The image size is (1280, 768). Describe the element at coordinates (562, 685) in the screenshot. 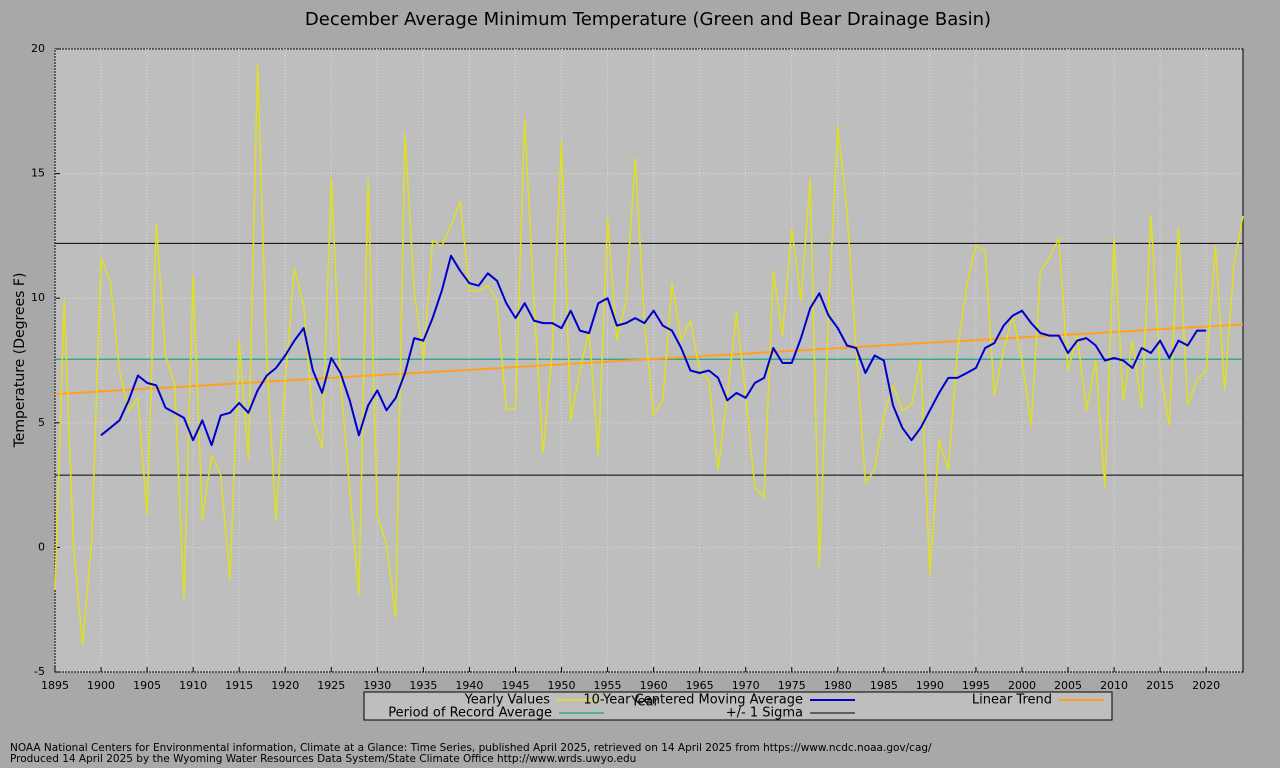

I see `x-tick-label: 1950` at that location.